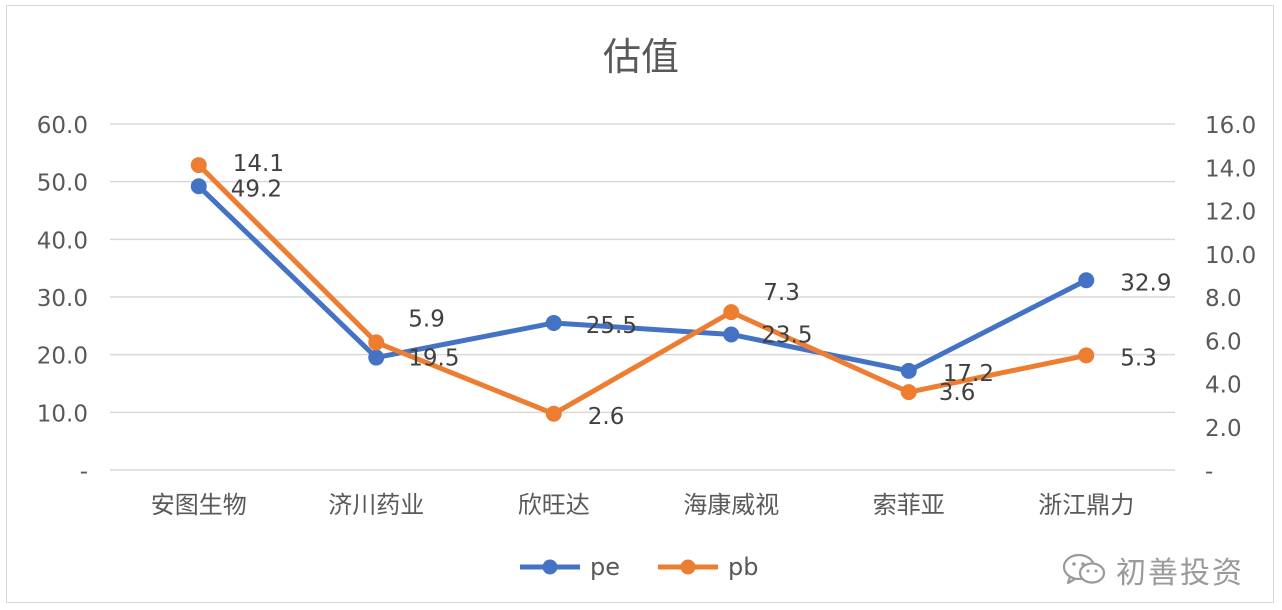 The image size is (1282, 610). I want to click on x-tick-label: 索菲亚, so click(909, 505).